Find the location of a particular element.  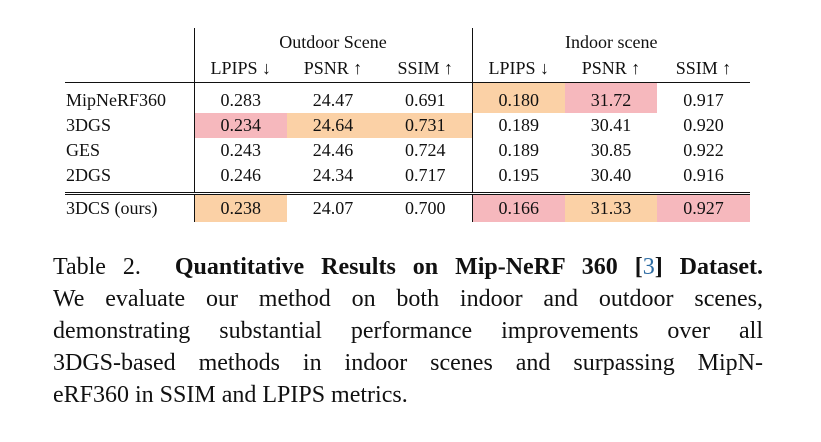

metric-value: 0.717 is located at coordinates (425, 175).